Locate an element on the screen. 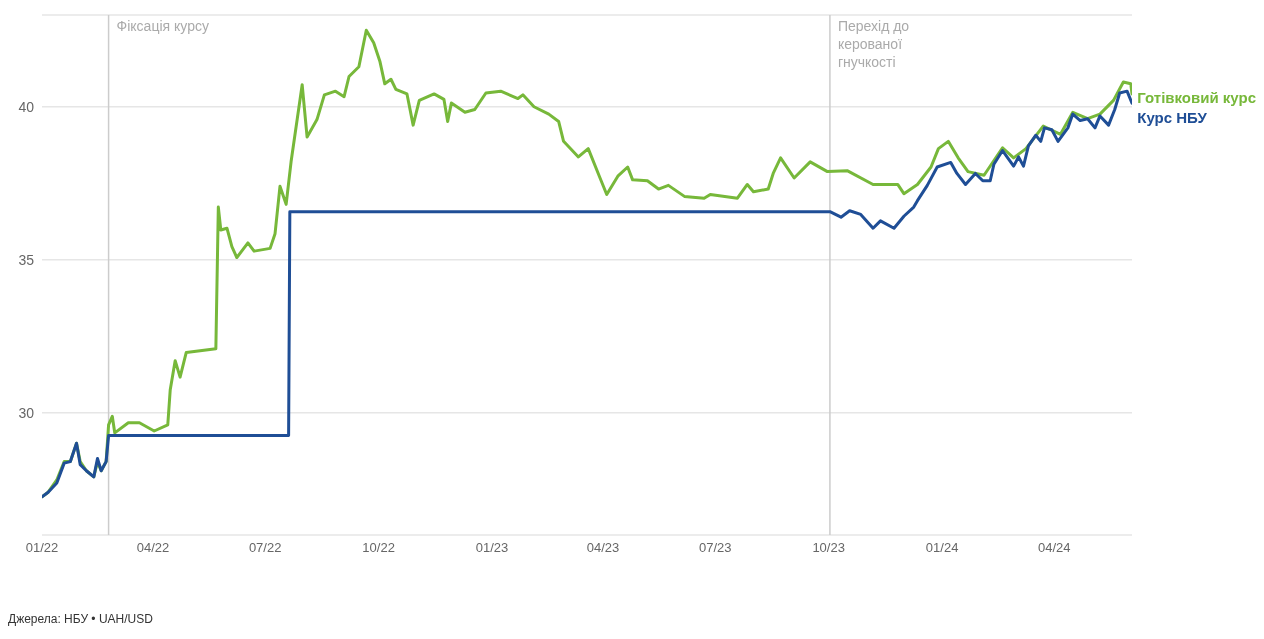 The height and width of the screenshot is (639, 1264). text: Джерела: НБУ • UAH/USD is located at coordinates (81, 619).